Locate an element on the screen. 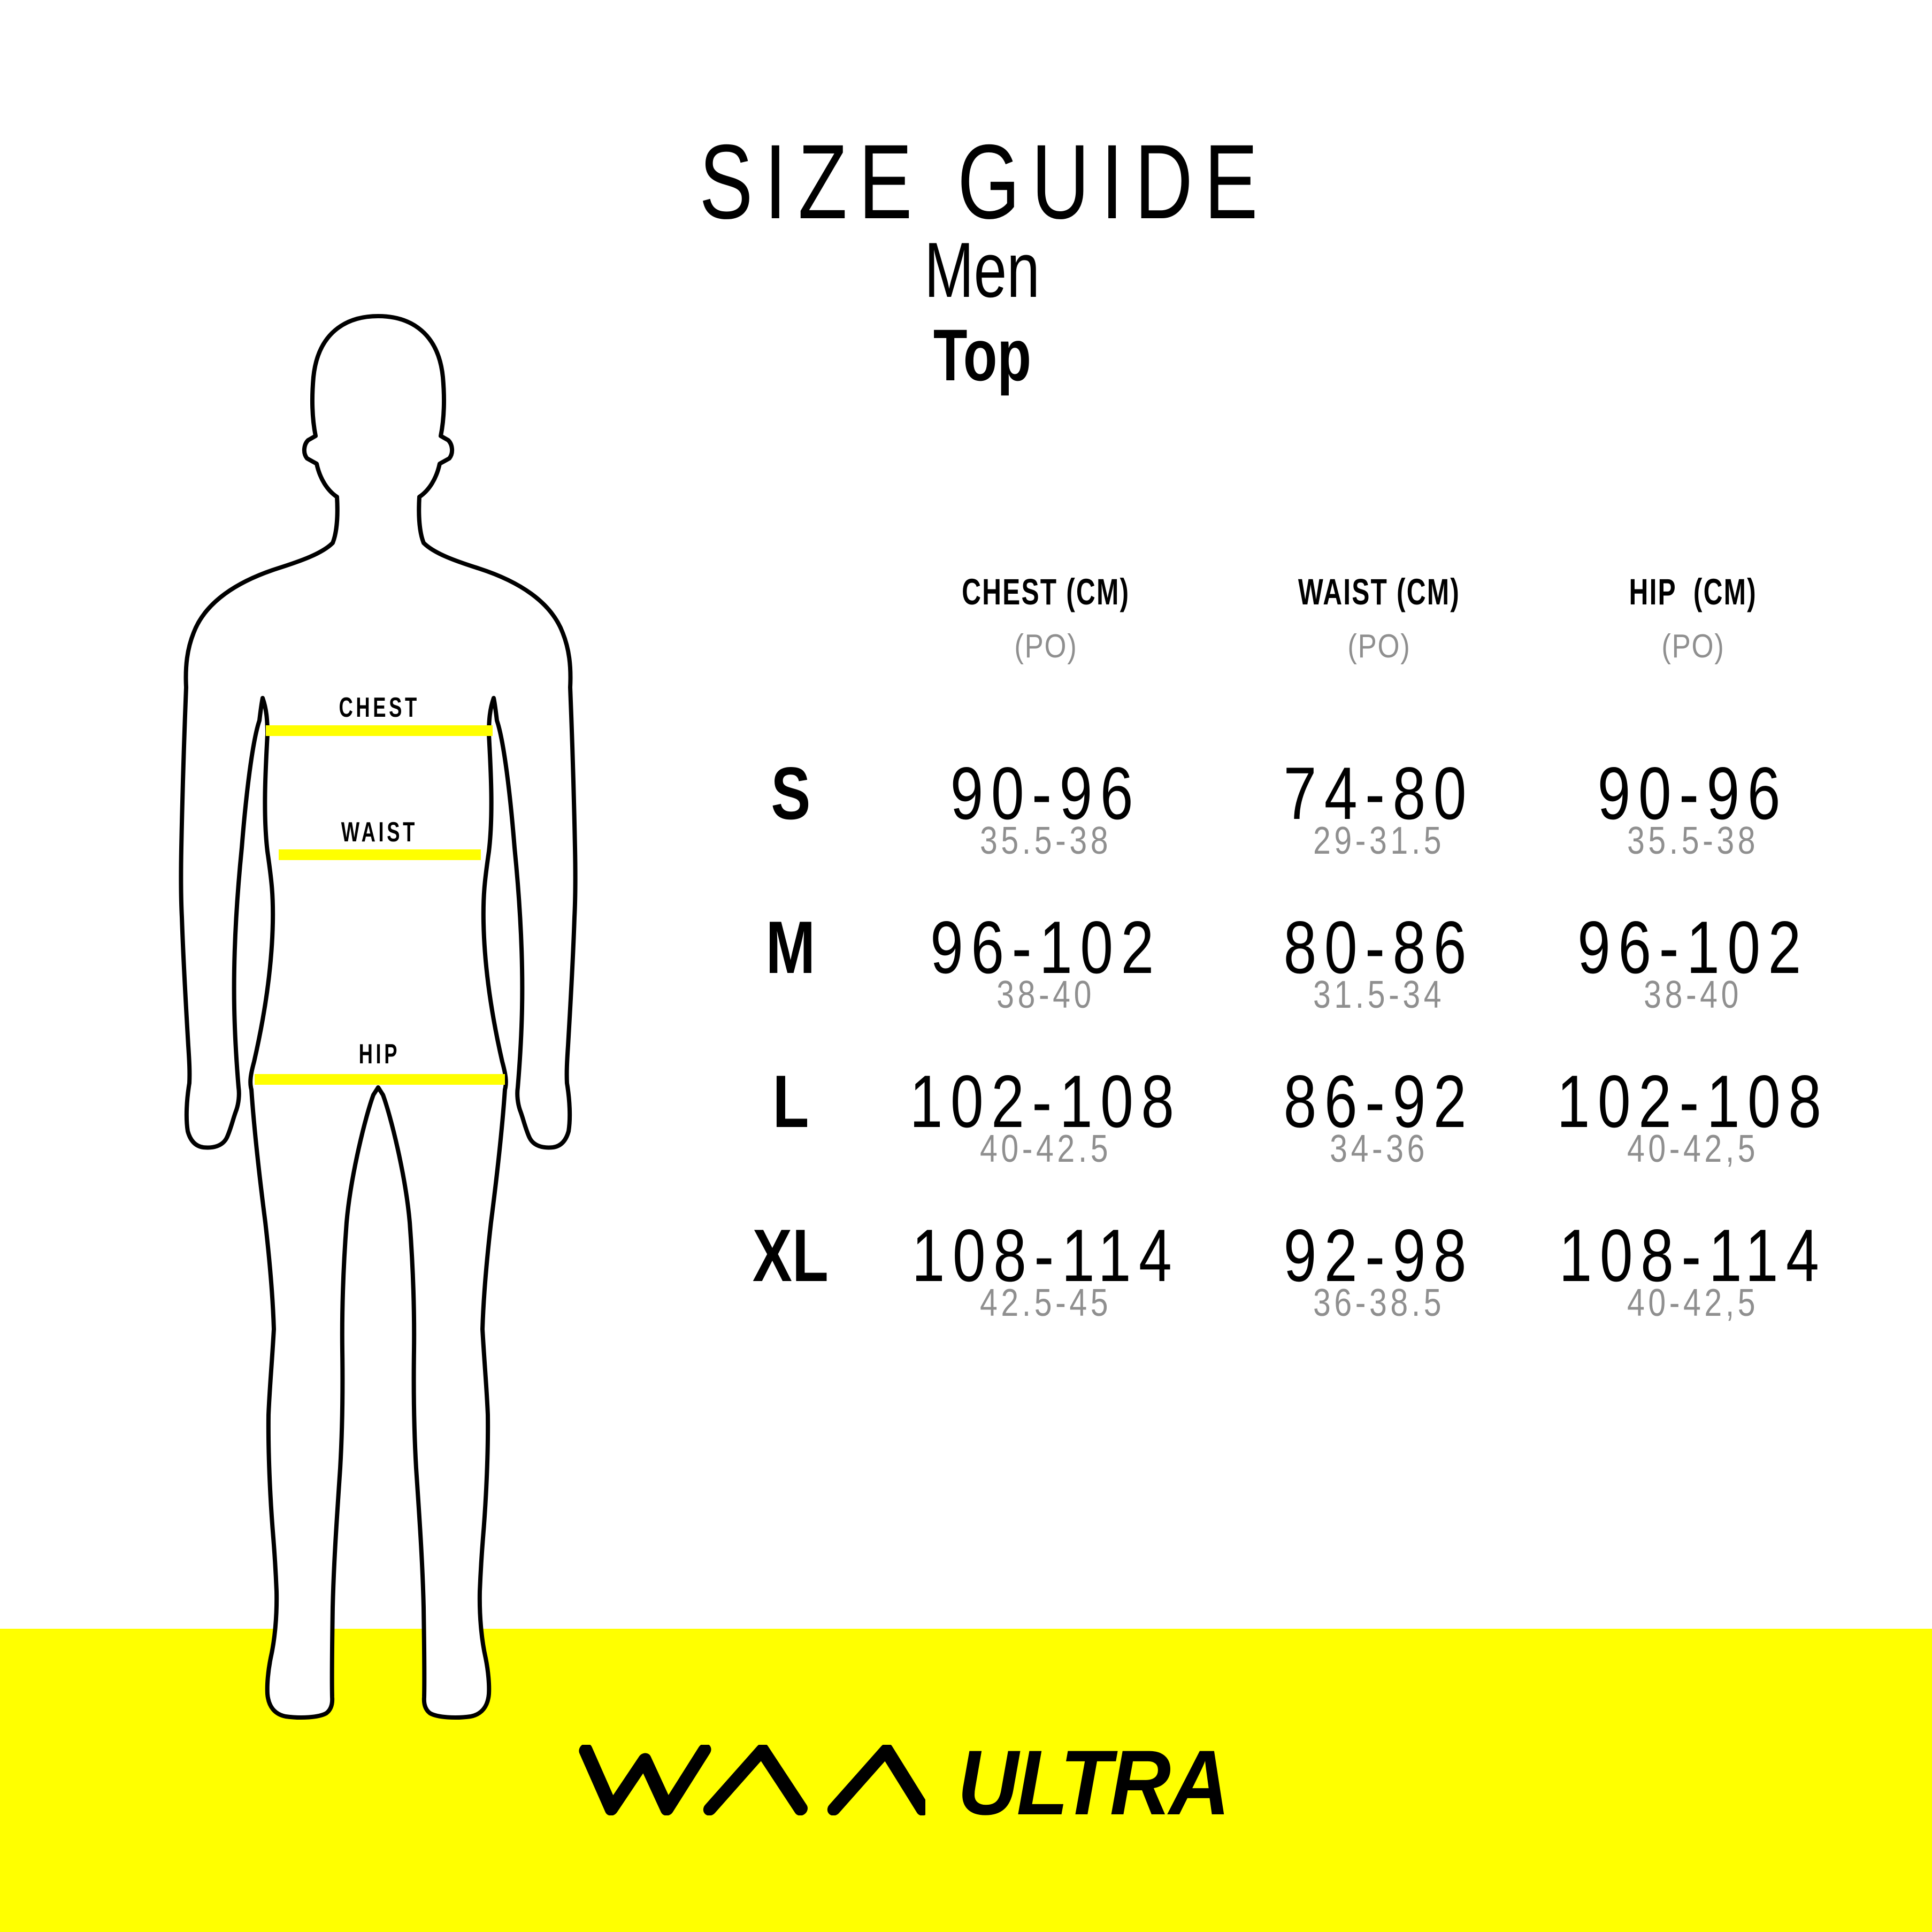 This screenshot has height=1932, width=1932. value-m-waist-cm: 80-86 is located at coordinates (1379, 947).